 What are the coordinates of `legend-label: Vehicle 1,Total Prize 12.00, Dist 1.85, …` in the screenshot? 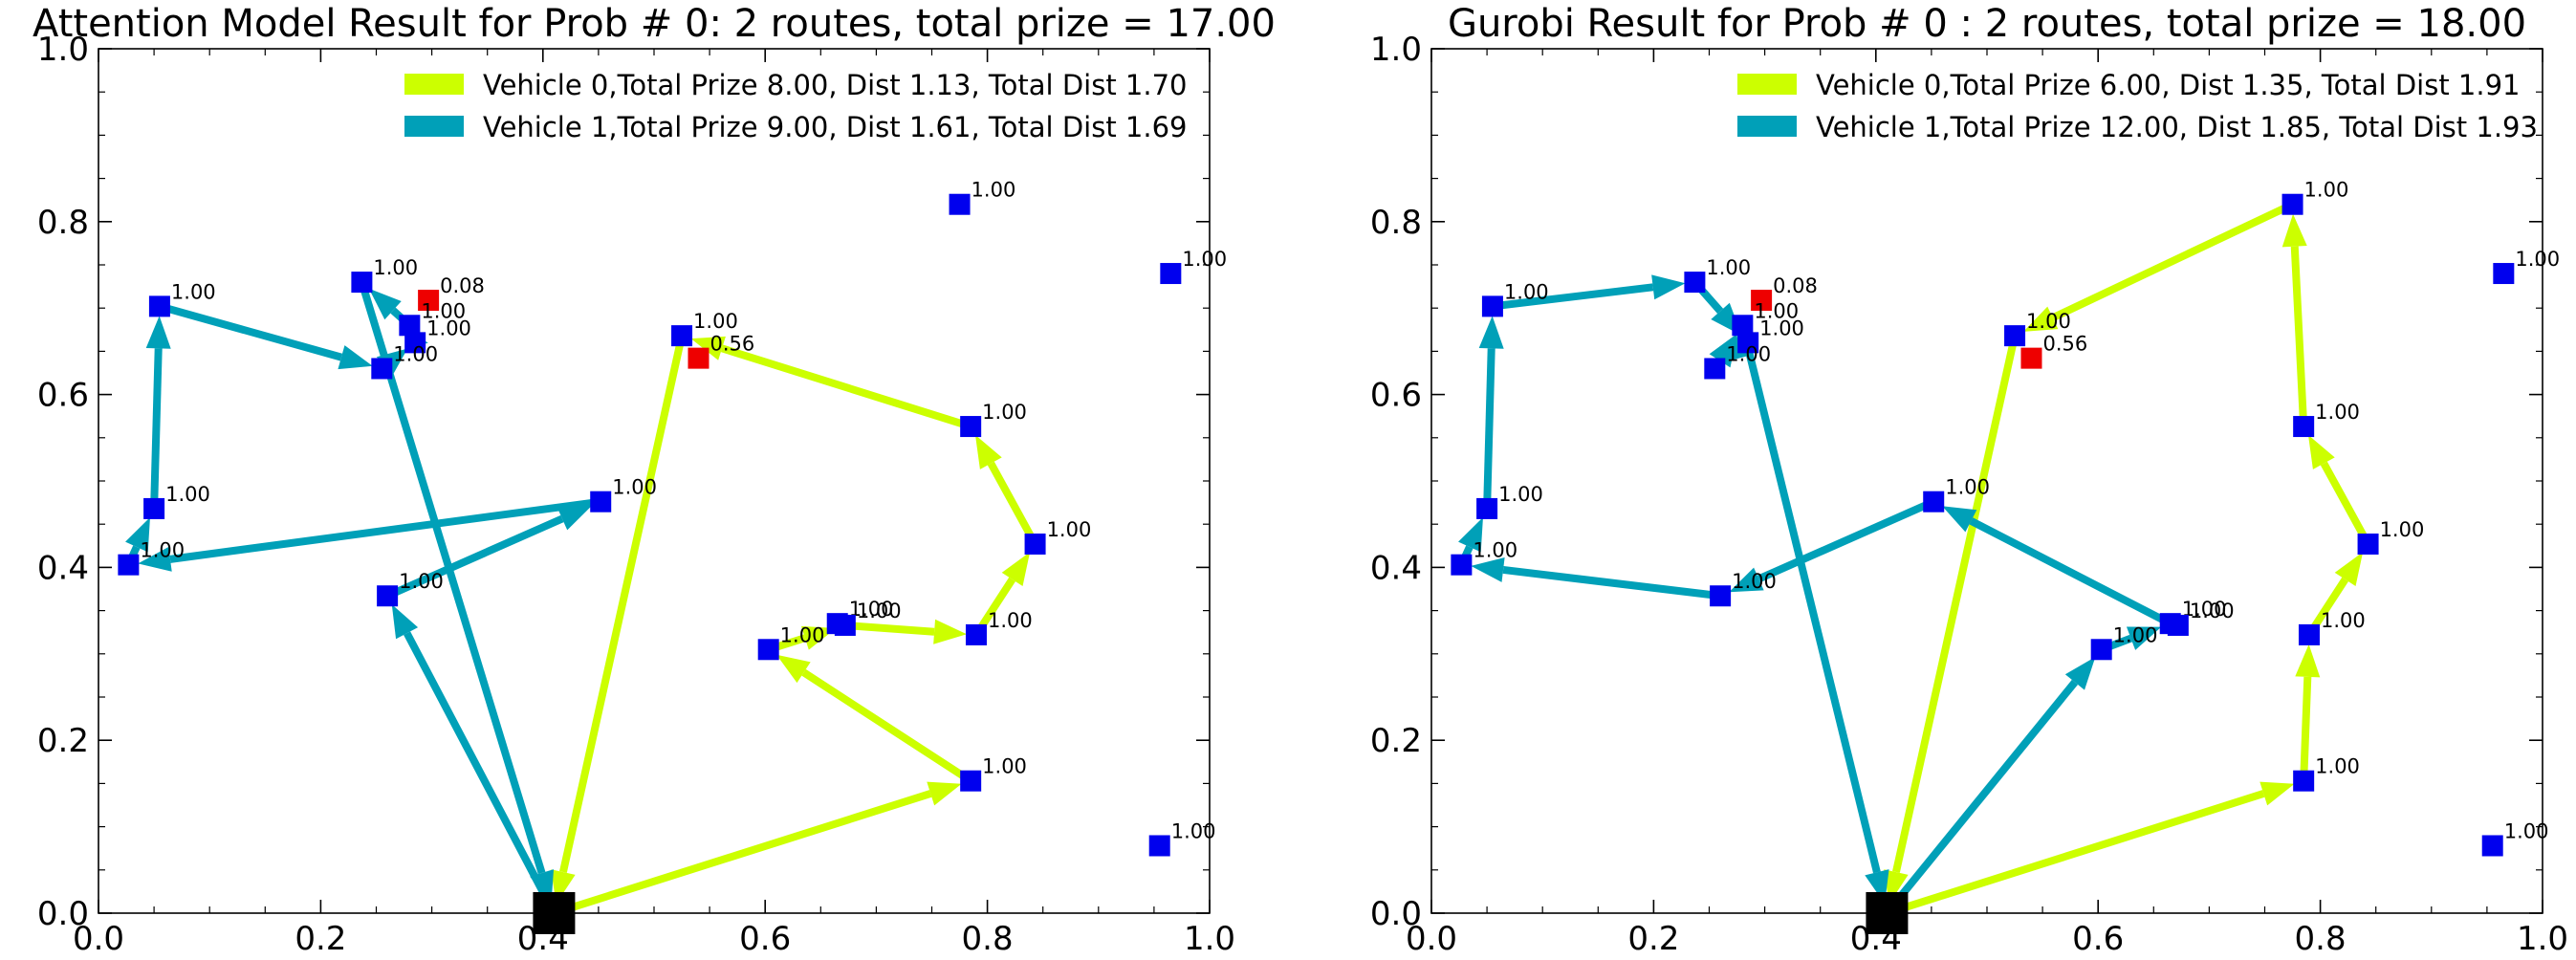 It's located at (2177, 127).